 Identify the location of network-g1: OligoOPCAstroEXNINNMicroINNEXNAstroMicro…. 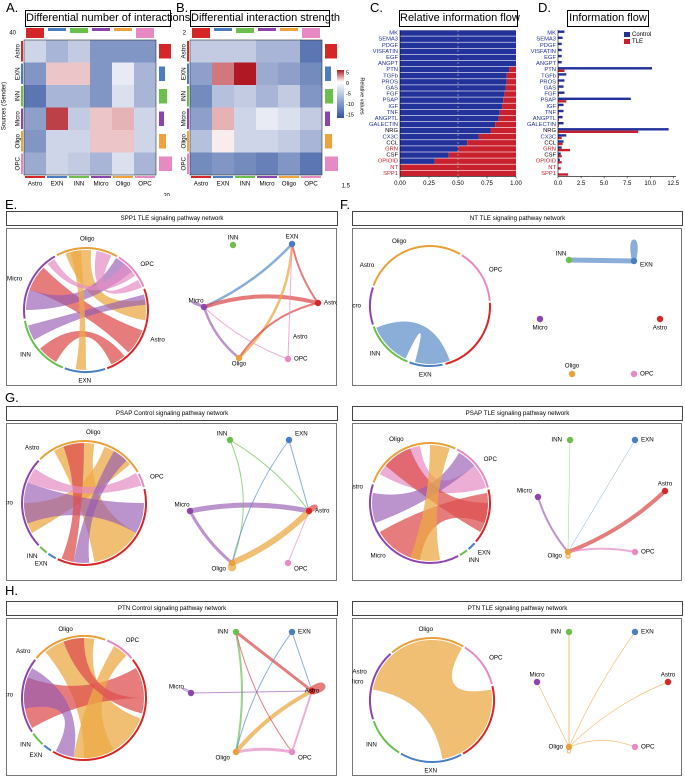
(171, 502).